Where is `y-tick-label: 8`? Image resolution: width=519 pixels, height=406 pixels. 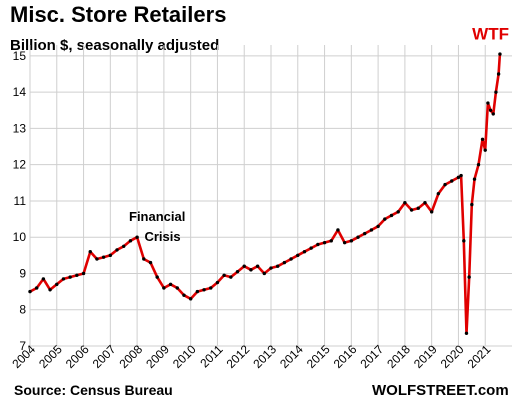 y-tick-label: 8 is located at coordinates (22, 310).